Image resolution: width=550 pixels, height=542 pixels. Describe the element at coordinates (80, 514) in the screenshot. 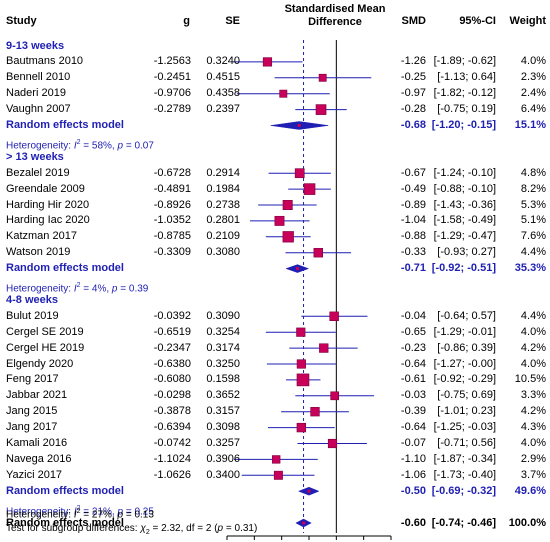

I see `footer-heterogeneity: Heterogeneity: I2 = 27%, p = 0.13` at that location.